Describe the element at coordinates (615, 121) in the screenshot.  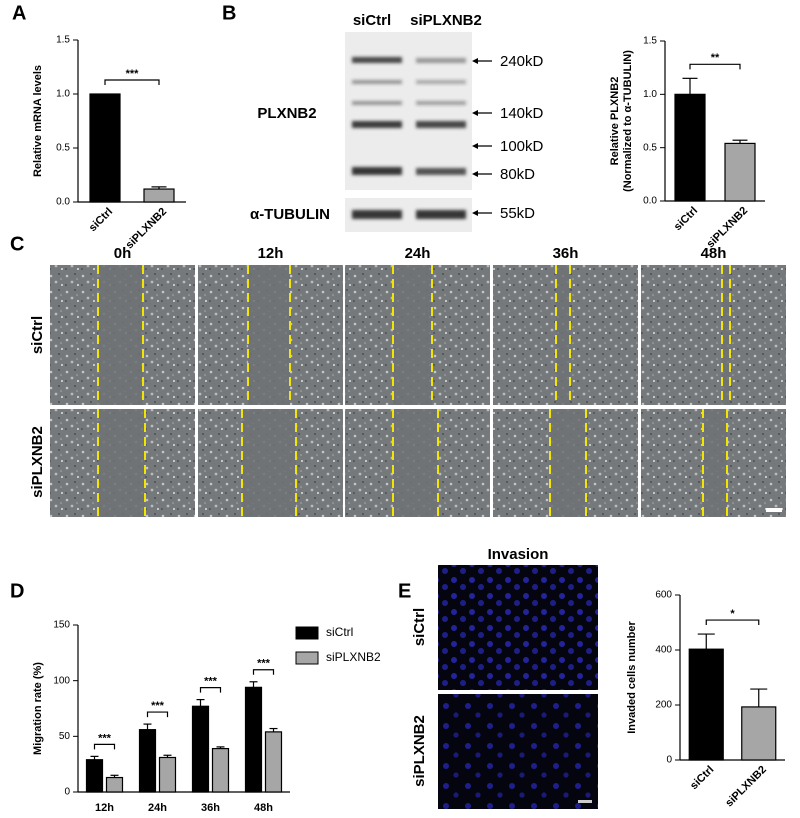
I see `y-axis-label: Relative PLXNB2` at that location.